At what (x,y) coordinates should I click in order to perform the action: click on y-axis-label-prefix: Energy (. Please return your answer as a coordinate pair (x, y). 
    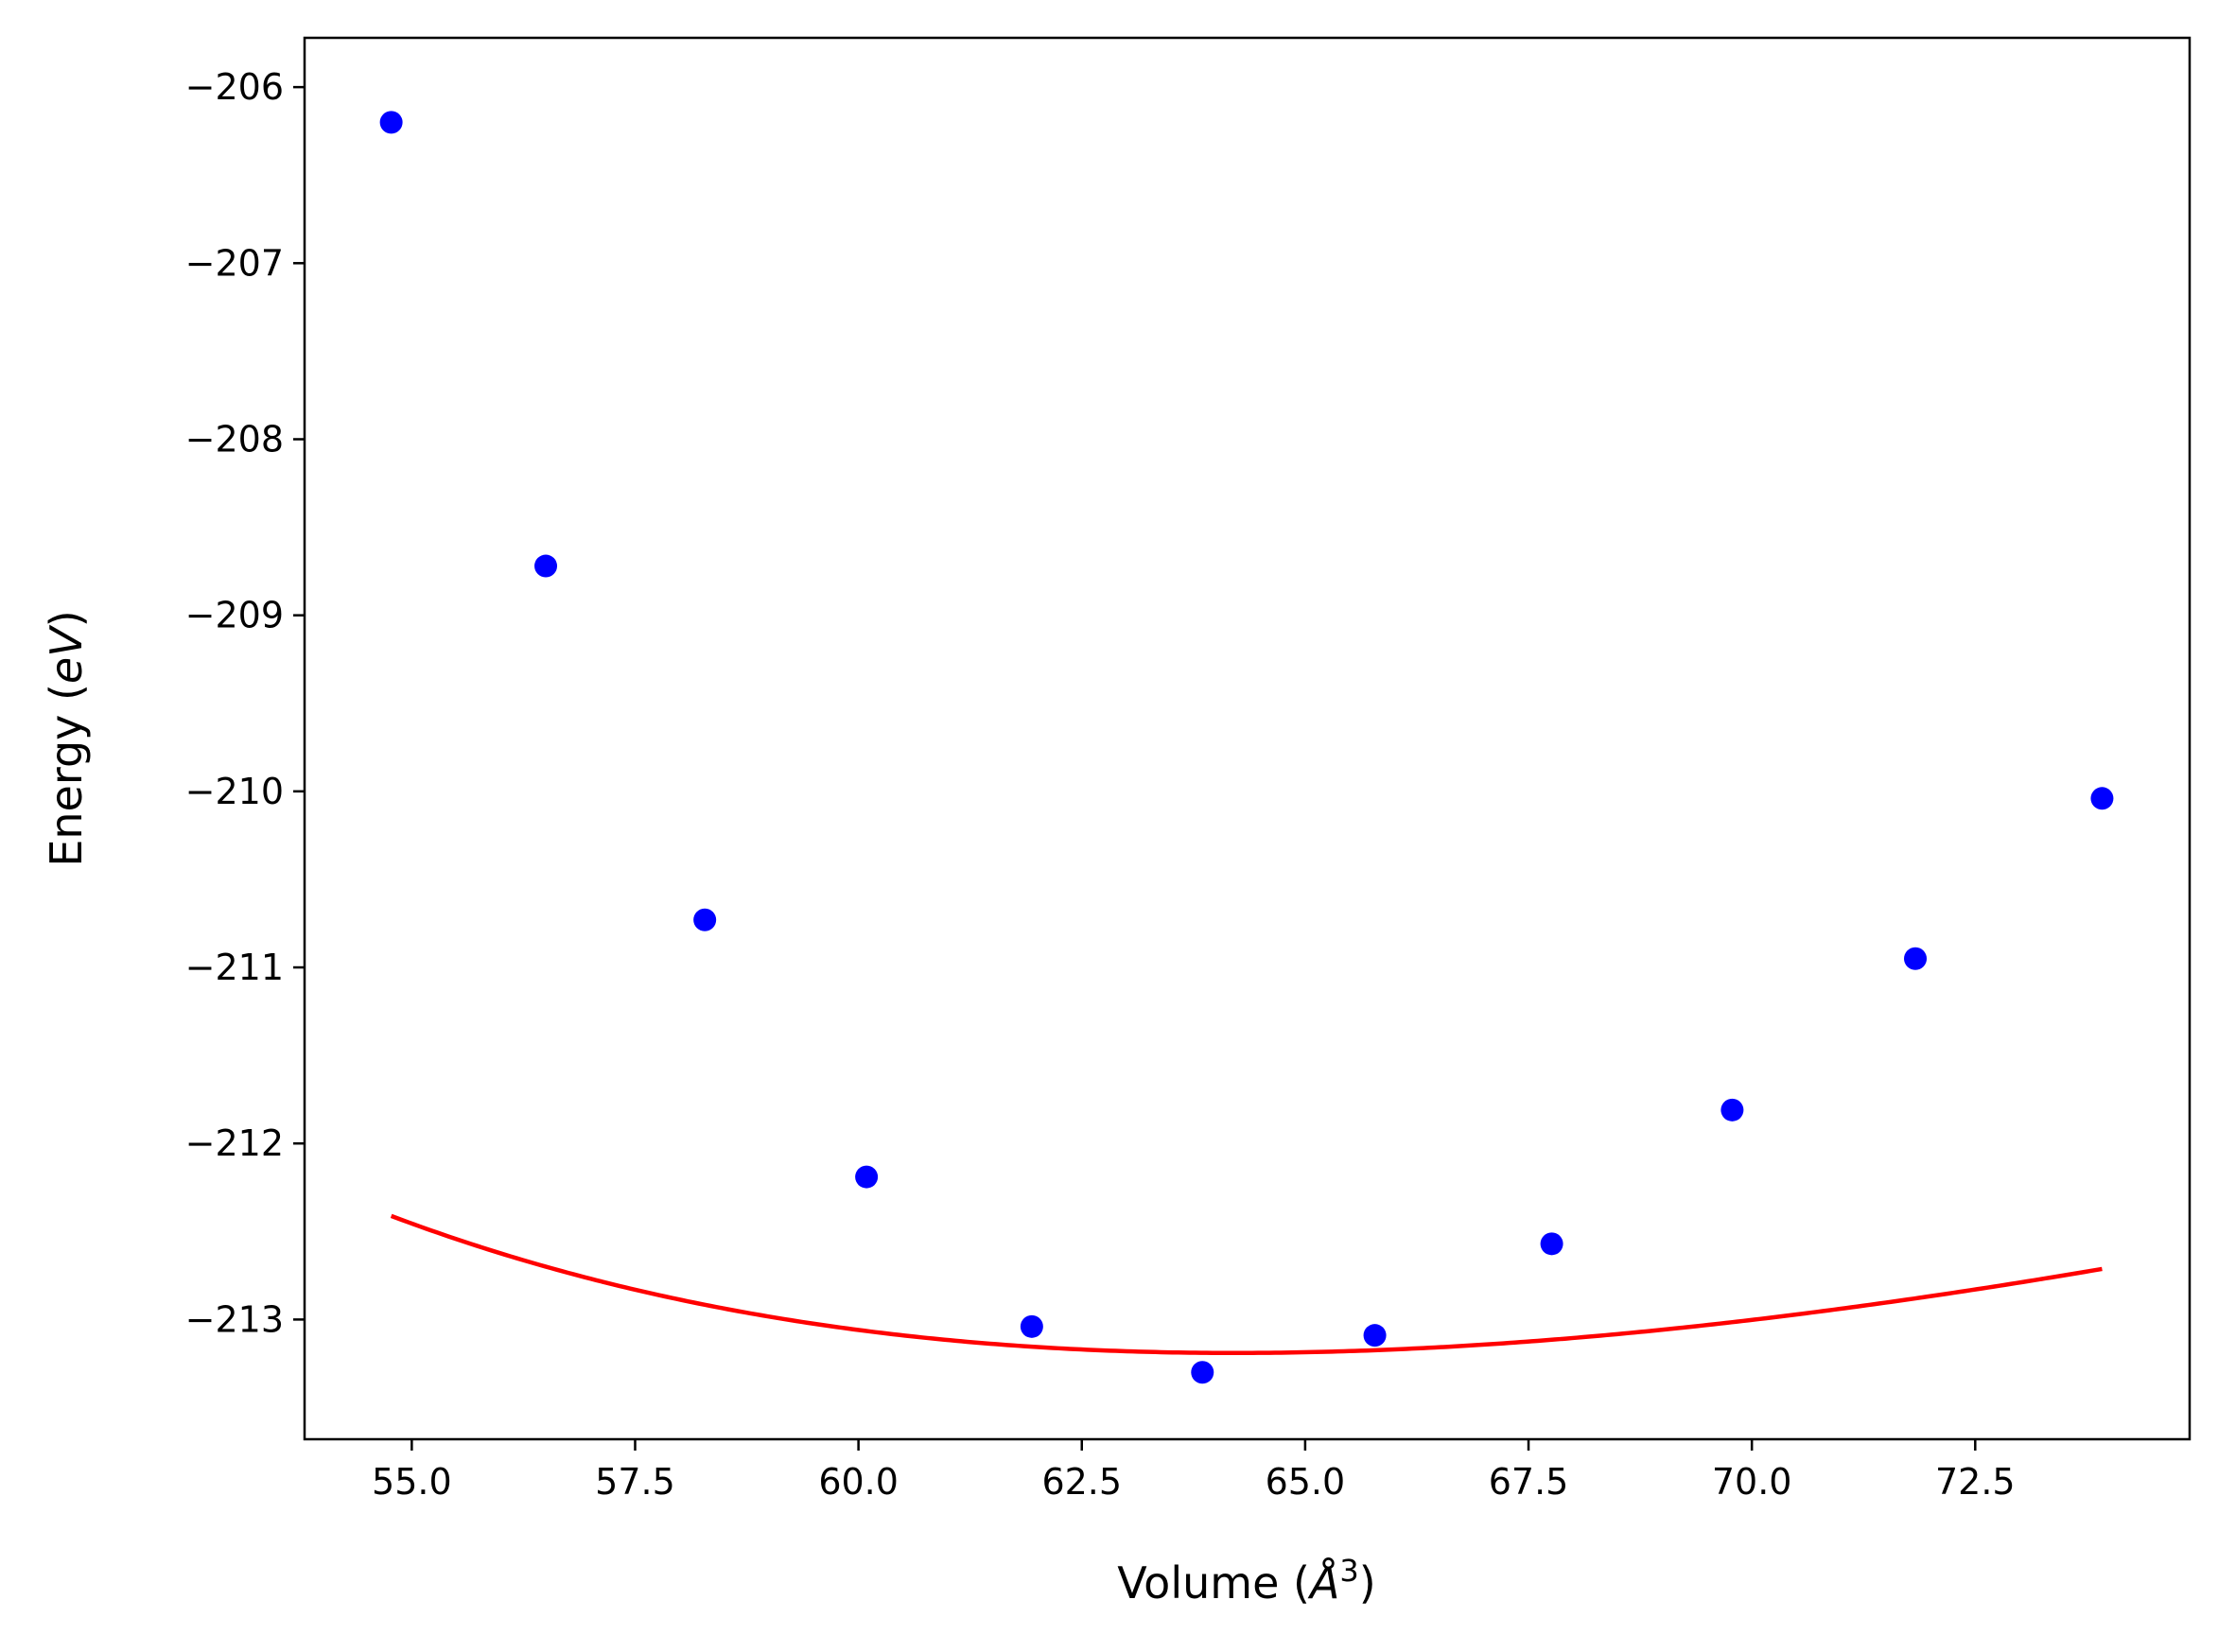
    Looking at the image, I should click on (66, 775).